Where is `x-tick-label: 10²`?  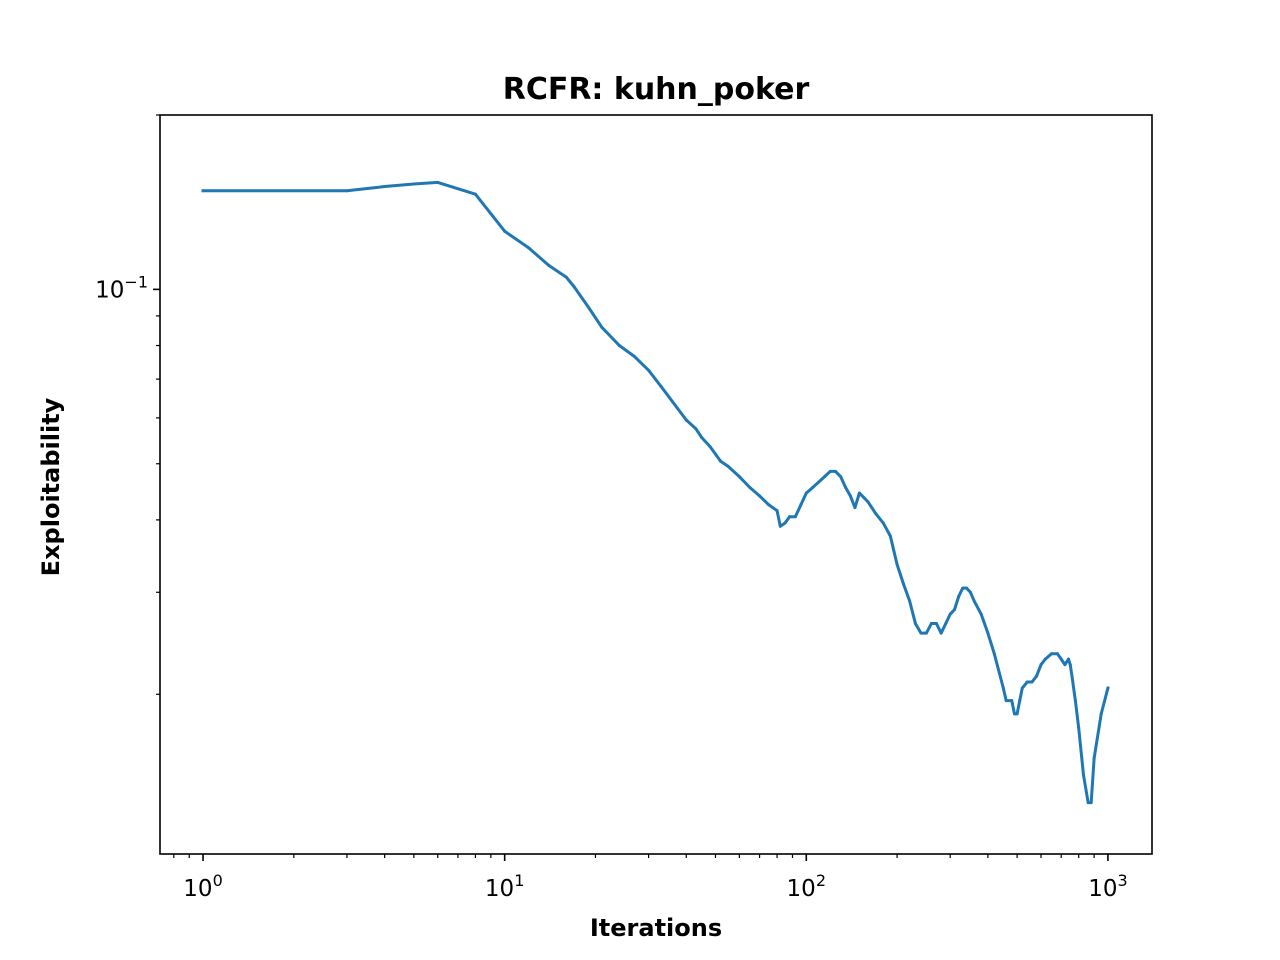 x-tick-label: 10² is located at coordinates (806, 886).